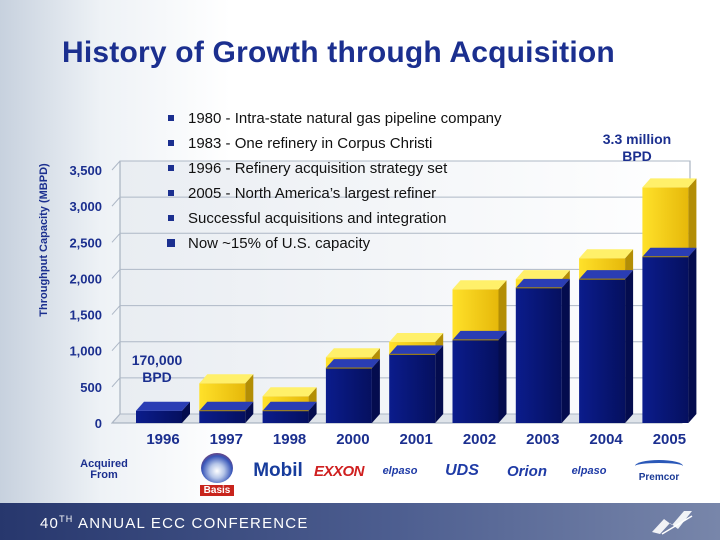 This screenshot has height=540, width=720. I want to click on end-capacity-annotation: 3.3 million BPD, so click(637, 147).